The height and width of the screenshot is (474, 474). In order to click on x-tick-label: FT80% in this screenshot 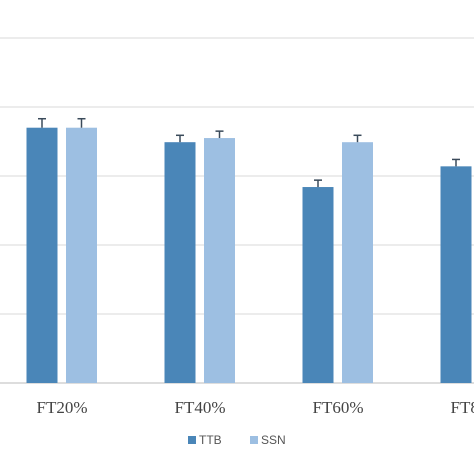, I will do `click(462, 407)`.